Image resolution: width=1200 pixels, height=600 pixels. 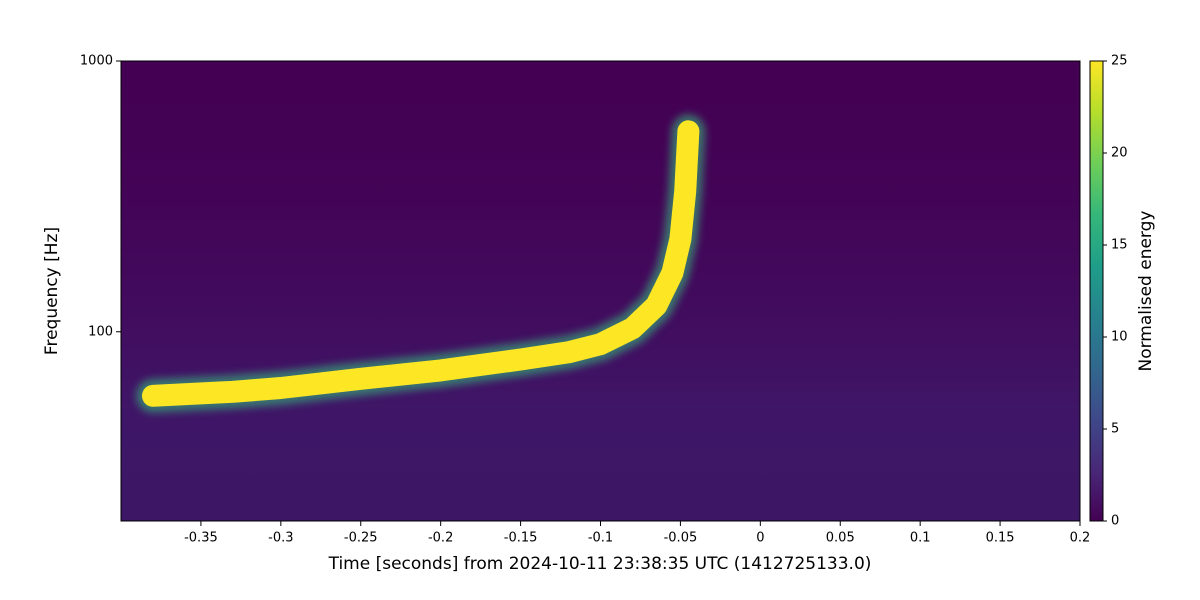 What do you see at coordinates (201, 538) in the screenshot?
I see `x-tick-label: -0.35` at bounding box center [201, 538].